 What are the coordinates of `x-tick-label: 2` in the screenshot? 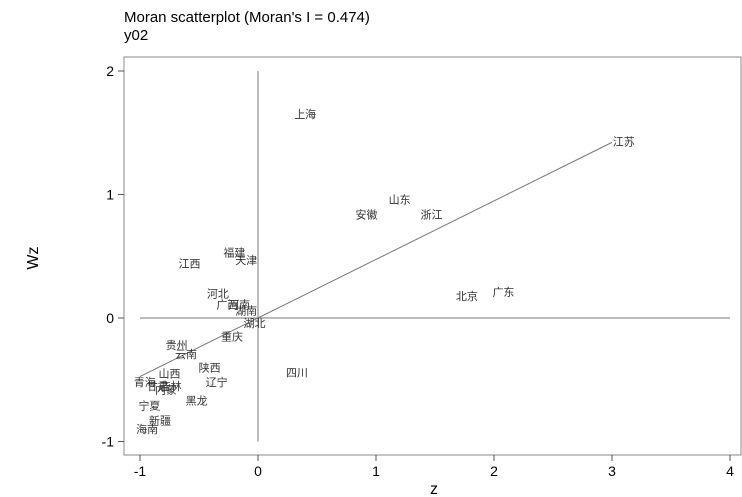 It's located at (494, 471).